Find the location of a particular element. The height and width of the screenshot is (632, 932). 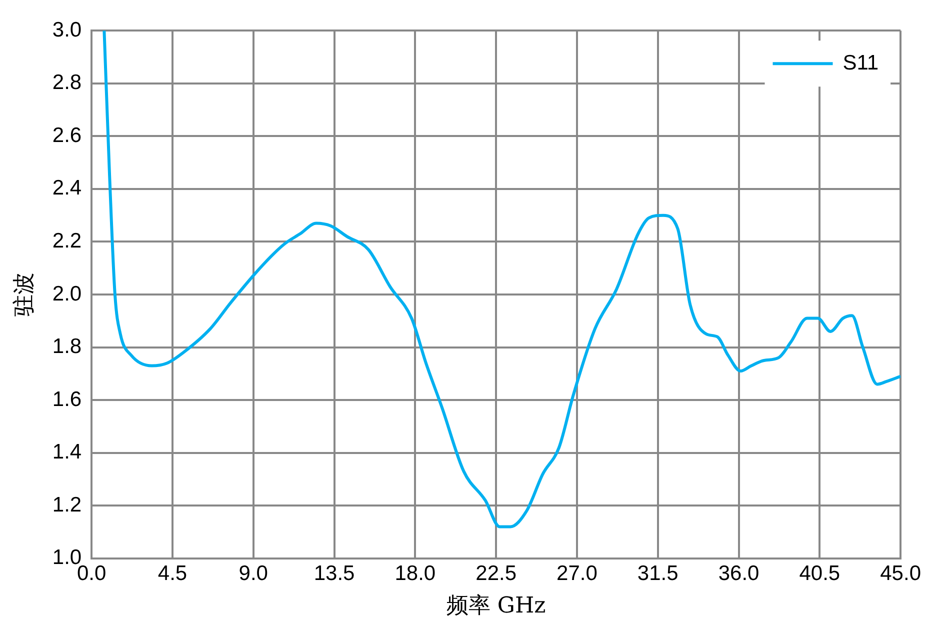

y-tick-label: 3.0 is located at coordinates (67, 30).